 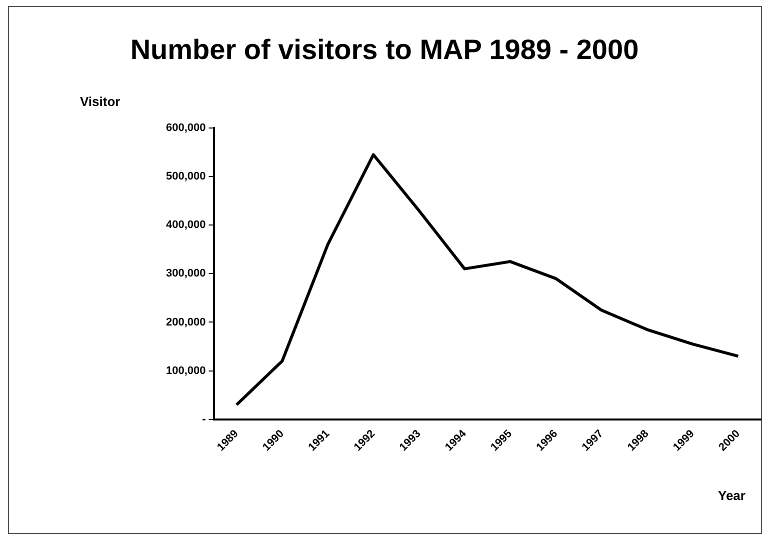 What do you see at coordinates (186, 370) in the screenshot?
I see `y-tick-label: 100,000` at bounding box center [186, 370].